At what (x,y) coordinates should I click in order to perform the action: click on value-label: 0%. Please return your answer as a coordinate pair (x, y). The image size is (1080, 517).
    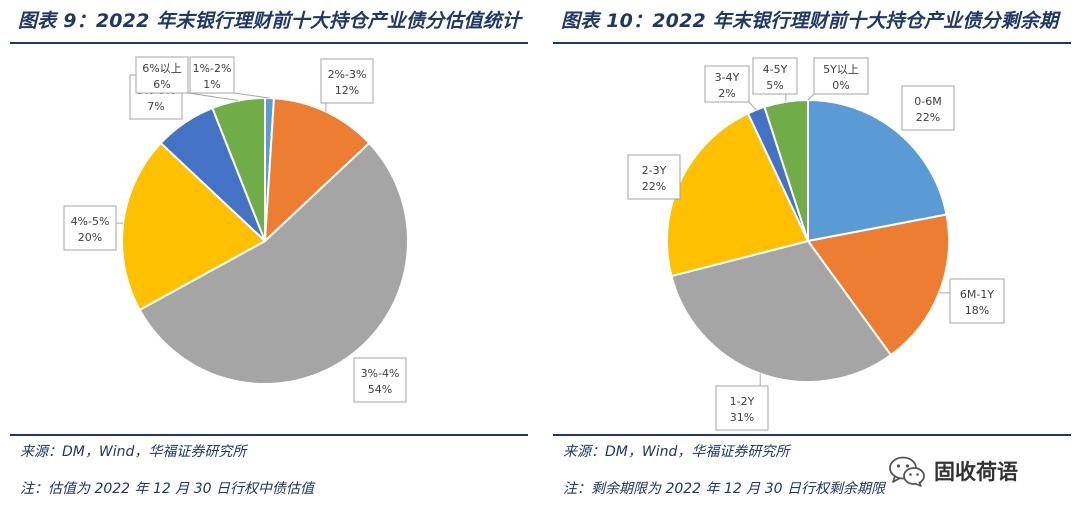
    Looking at the image, I should click on (840, 85).